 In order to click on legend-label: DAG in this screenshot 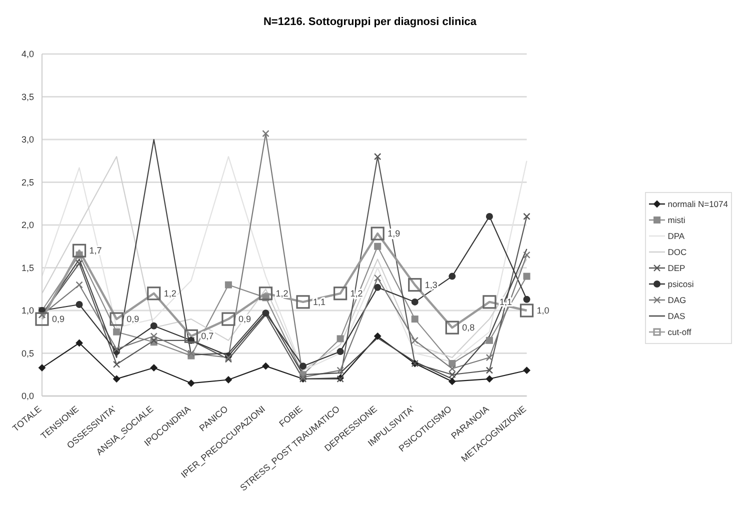, I will do `click(677, 299)`.